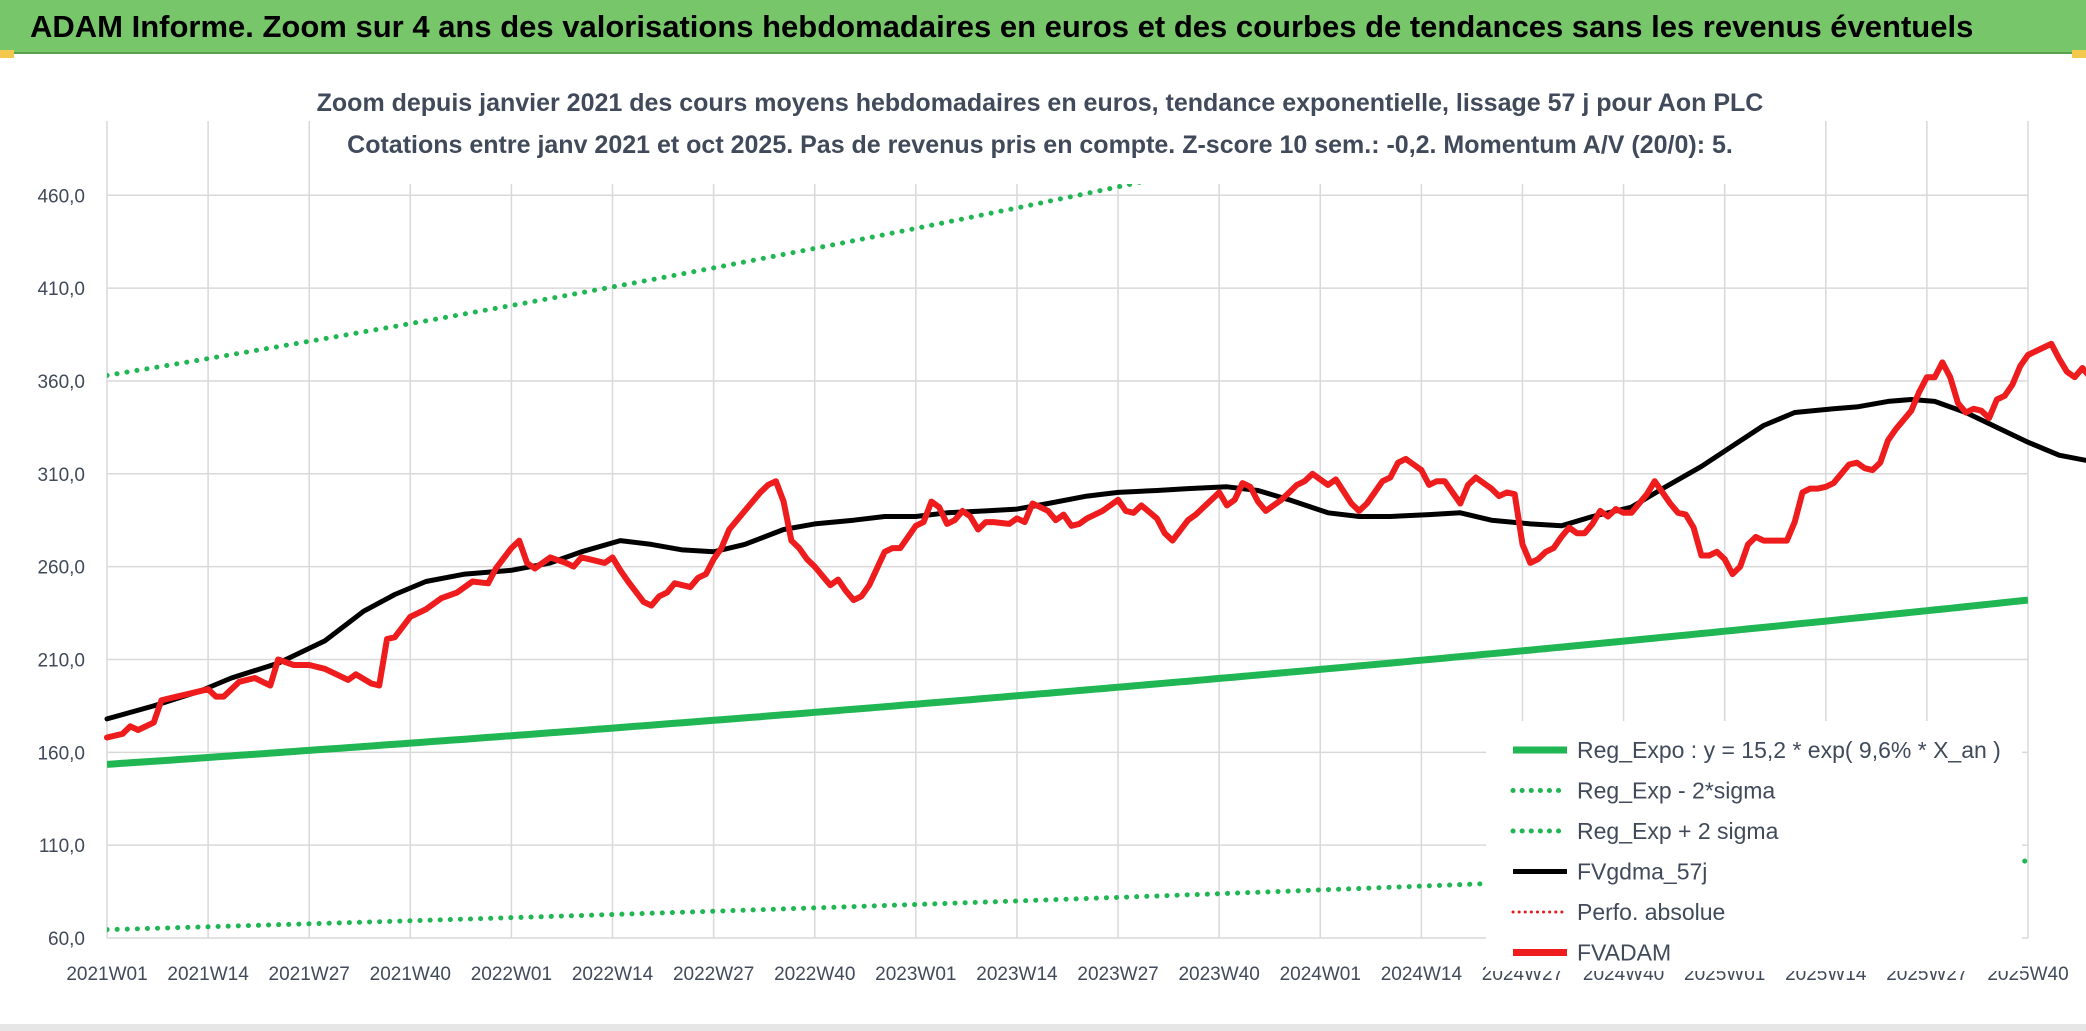 The width and height of the screenshot is (2086, 1031). Describe the element at coordinates (7, 54) in the screenshot. I see `banner-corner-left` at that location.